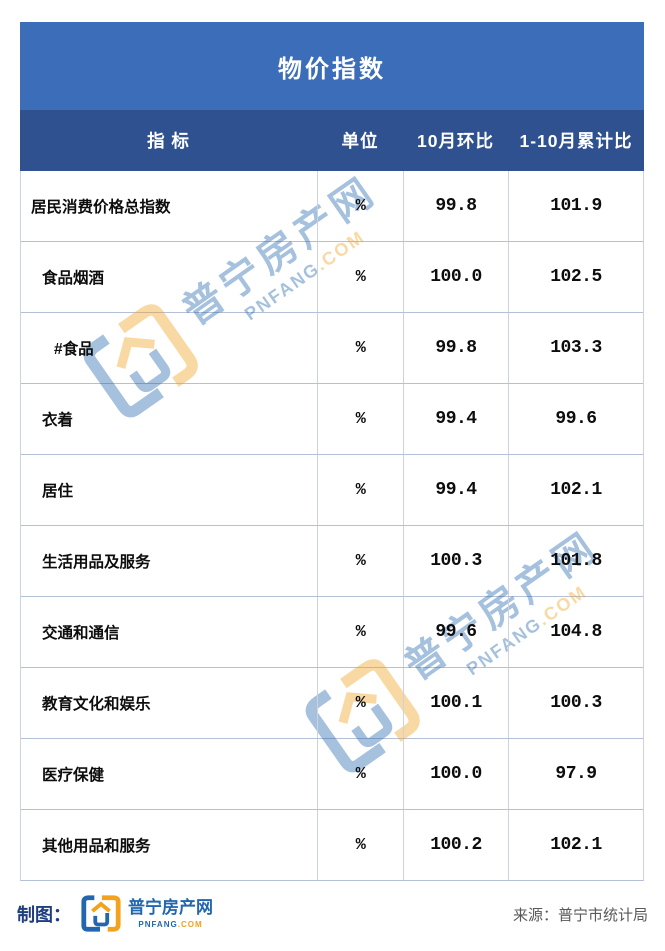  What do you see at coordinates (575, 277) in the screenshot?
I see `cumulative-value-cell: 102.5` at bounding box center [575, 277].